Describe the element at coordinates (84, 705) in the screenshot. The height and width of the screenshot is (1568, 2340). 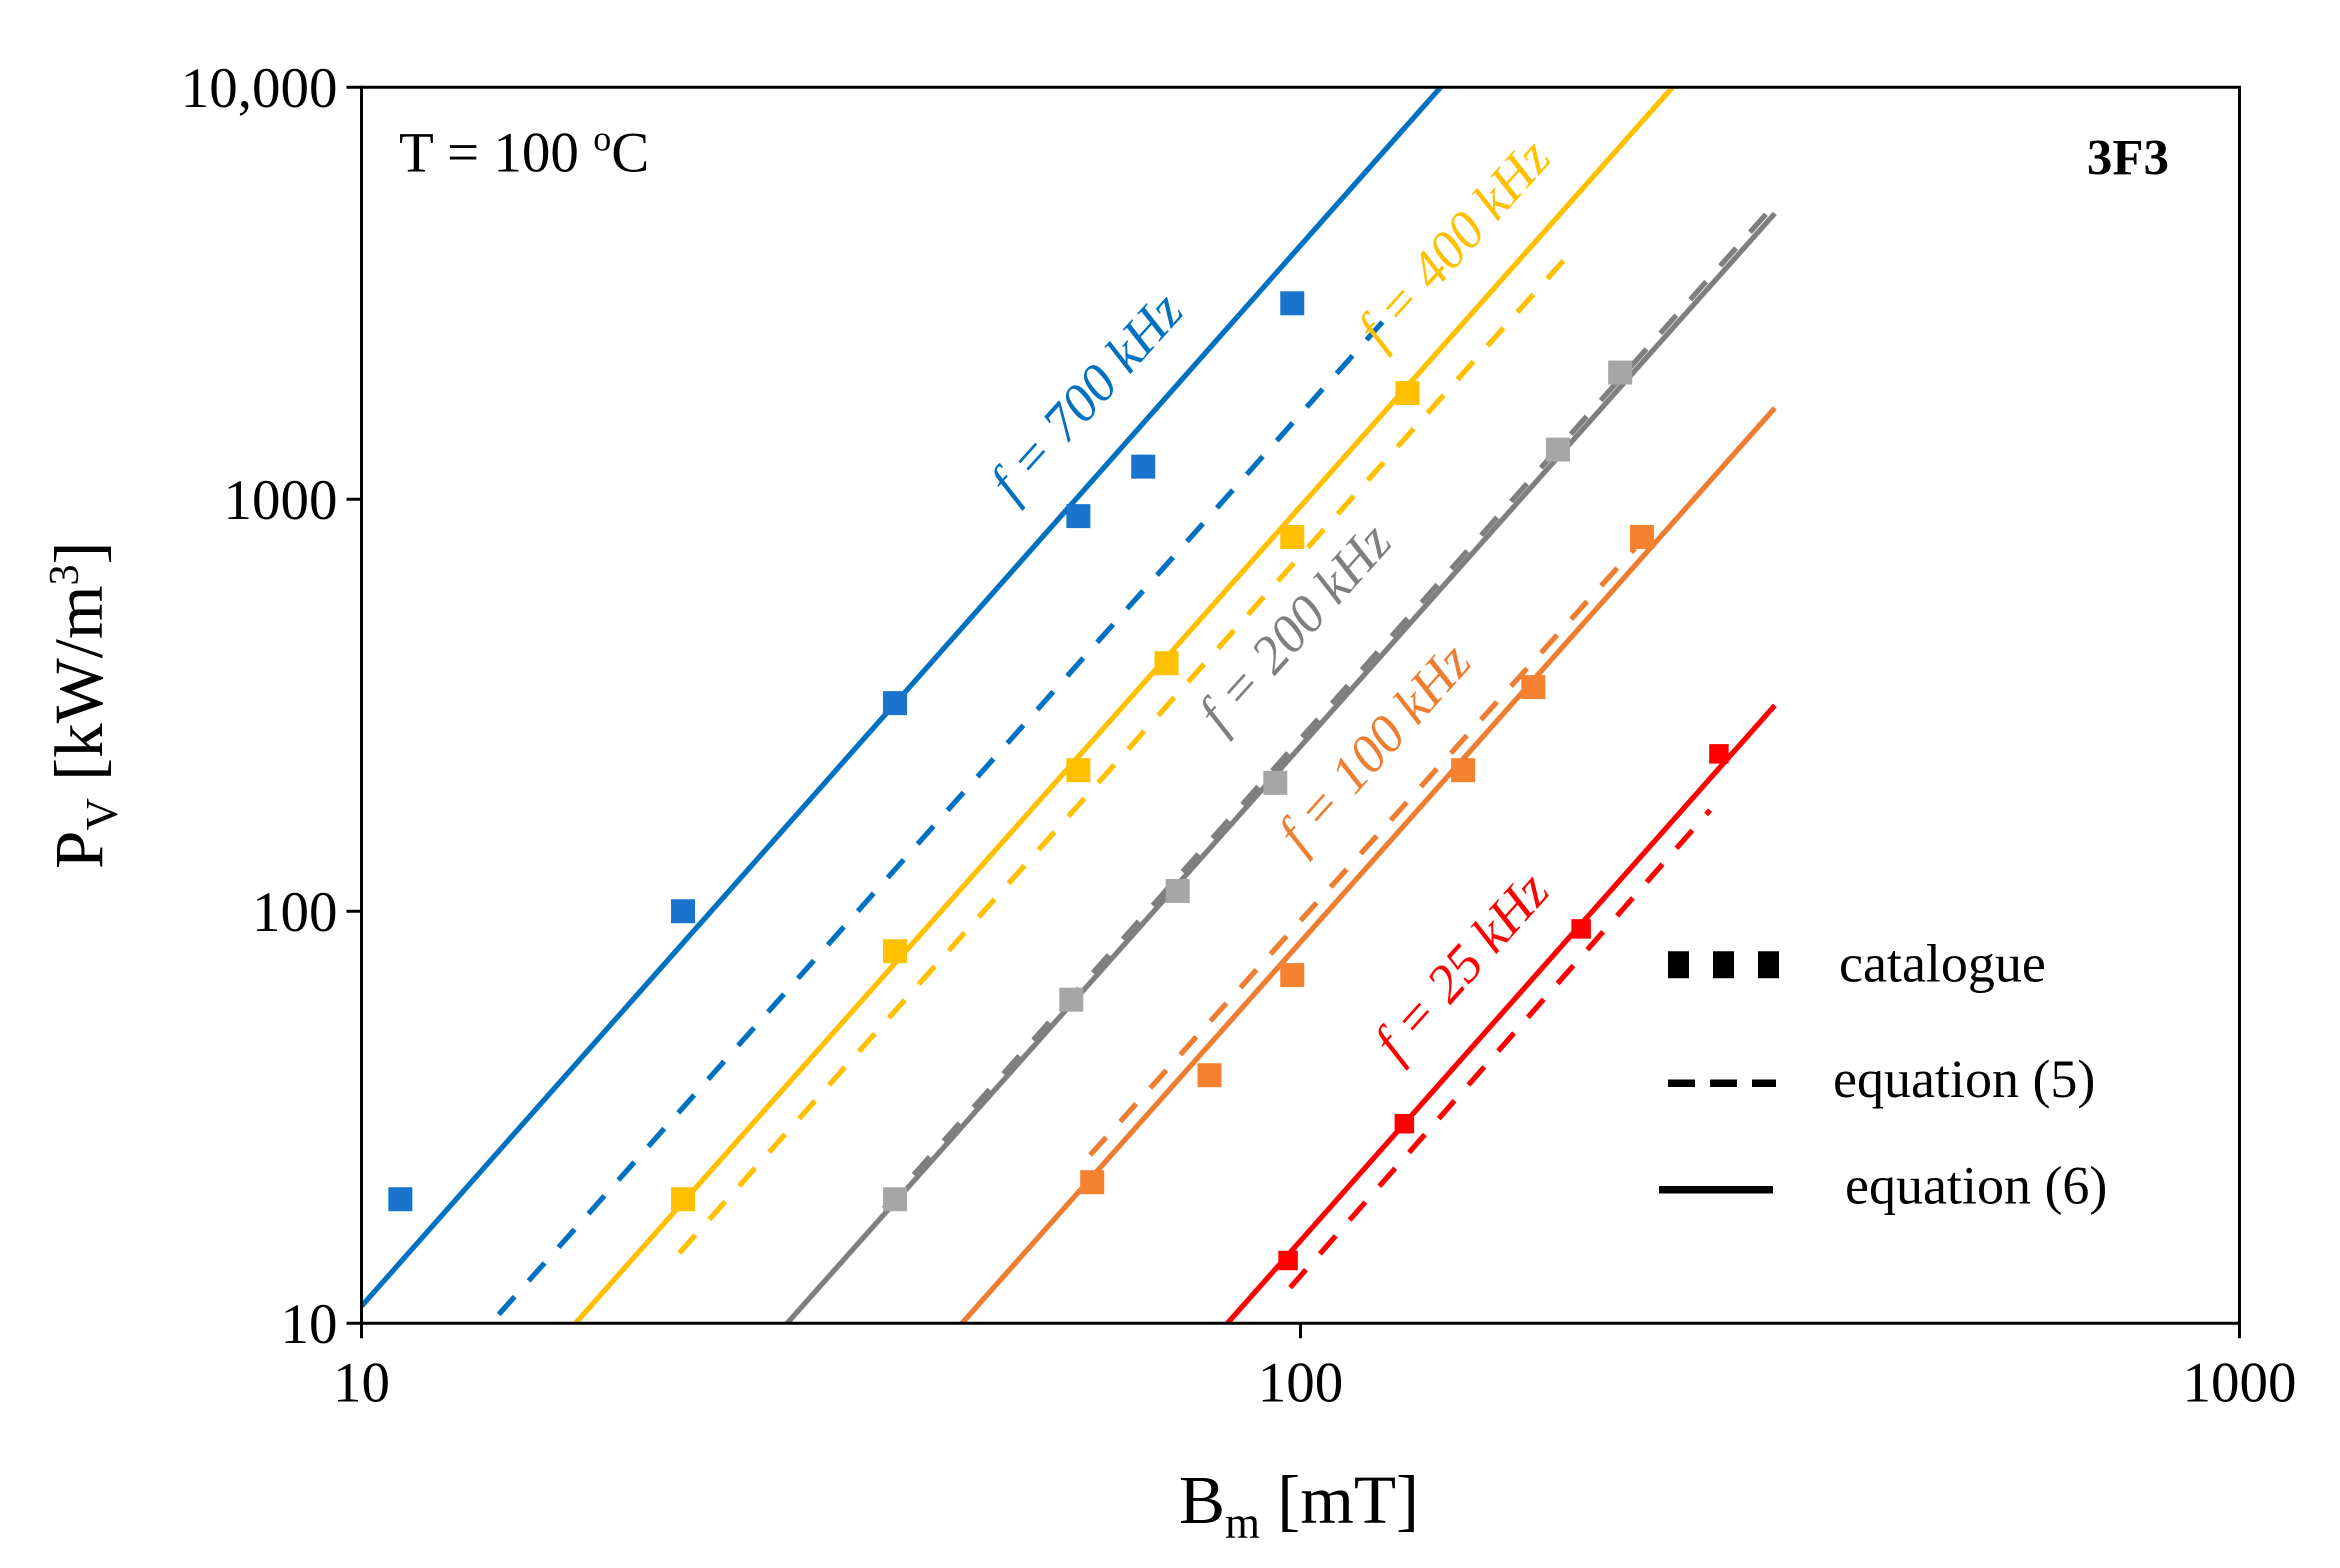
I see `y-axis-label: PV [kW/m3]` at that location.